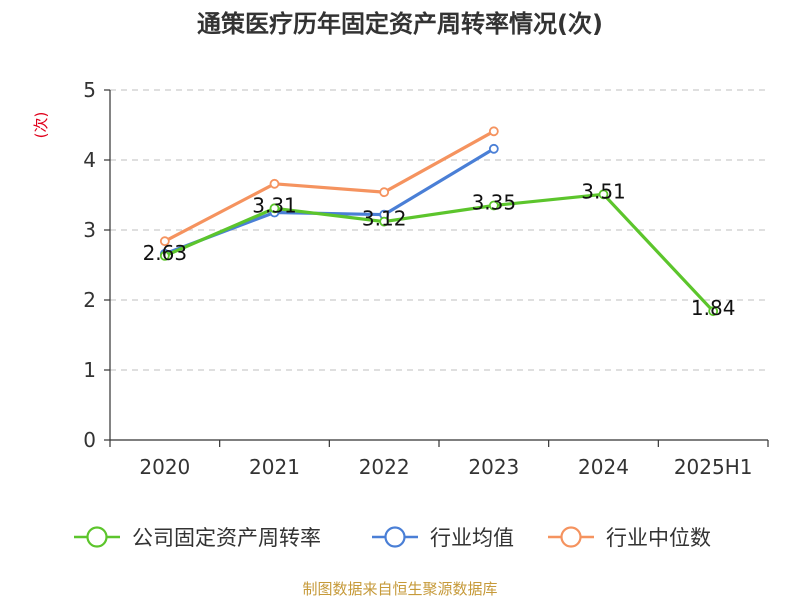  What do you see at coordinates (400, 24) in the screenshot?
I see `chart-title: 通策医疗历年固定资产周转率情况(次)` at bounding box center [400, 24].